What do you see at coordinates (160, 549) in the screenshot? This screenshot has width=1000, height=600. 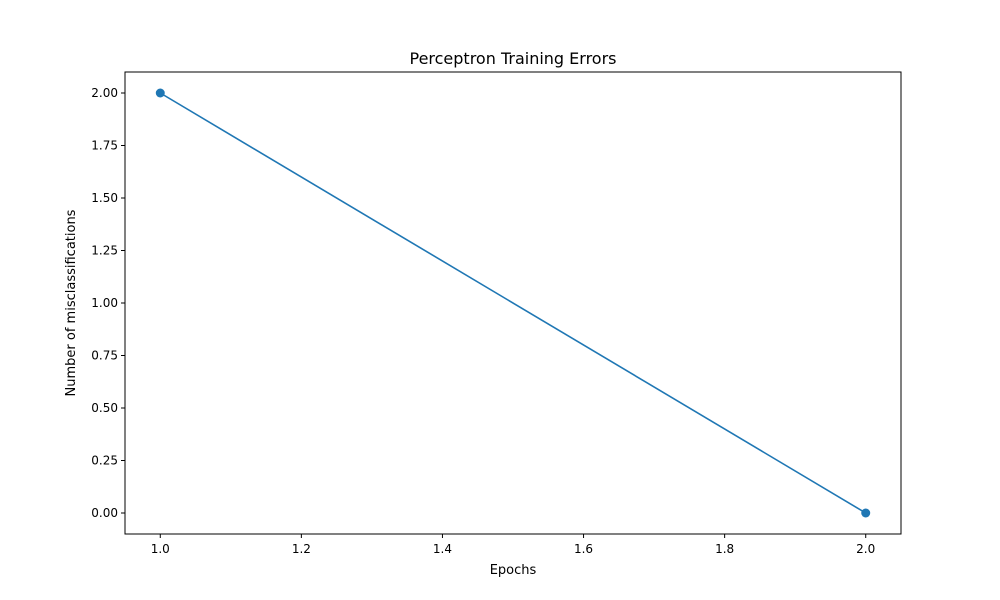 I see `x-tick-label: 1.0` at bounding box center [160, 549].